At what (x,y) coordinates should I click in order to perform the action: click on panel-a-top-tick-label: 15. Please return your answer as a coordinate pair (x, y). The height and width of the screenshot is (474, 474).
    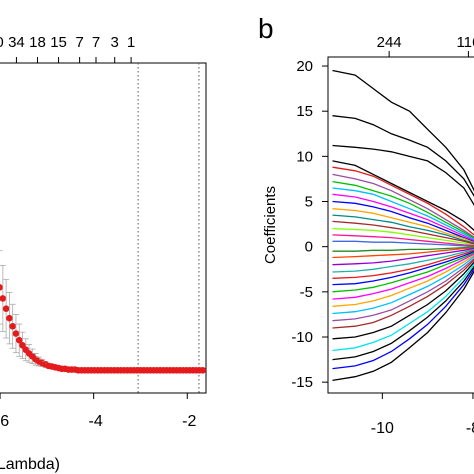
    Looking at the image, I should click on (58, 42).